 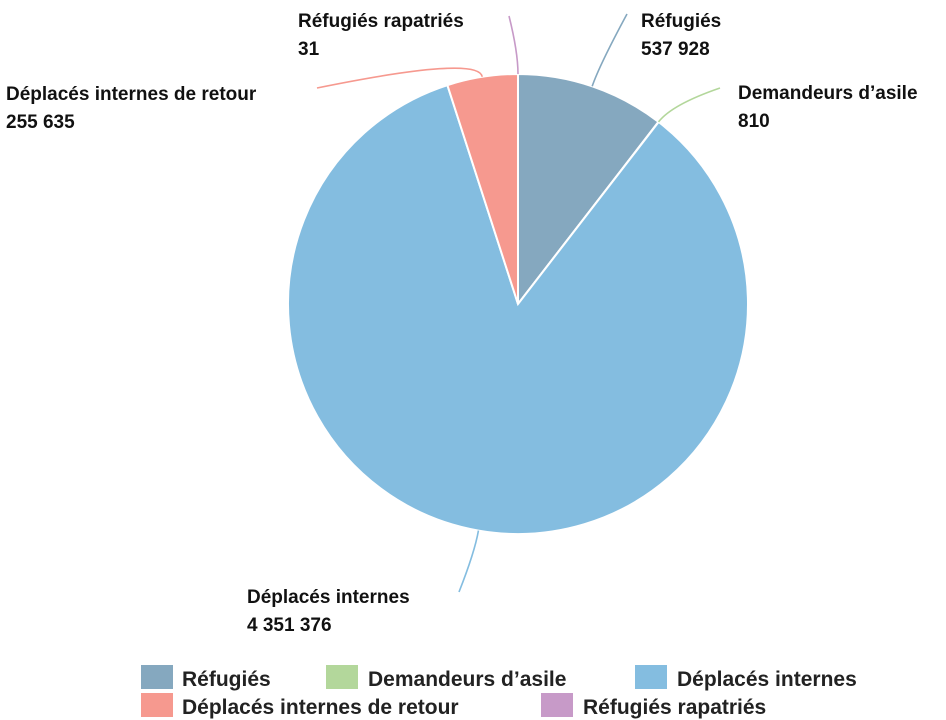 I want to click on leader-line-demandeurs, so click(x=689, y=105).